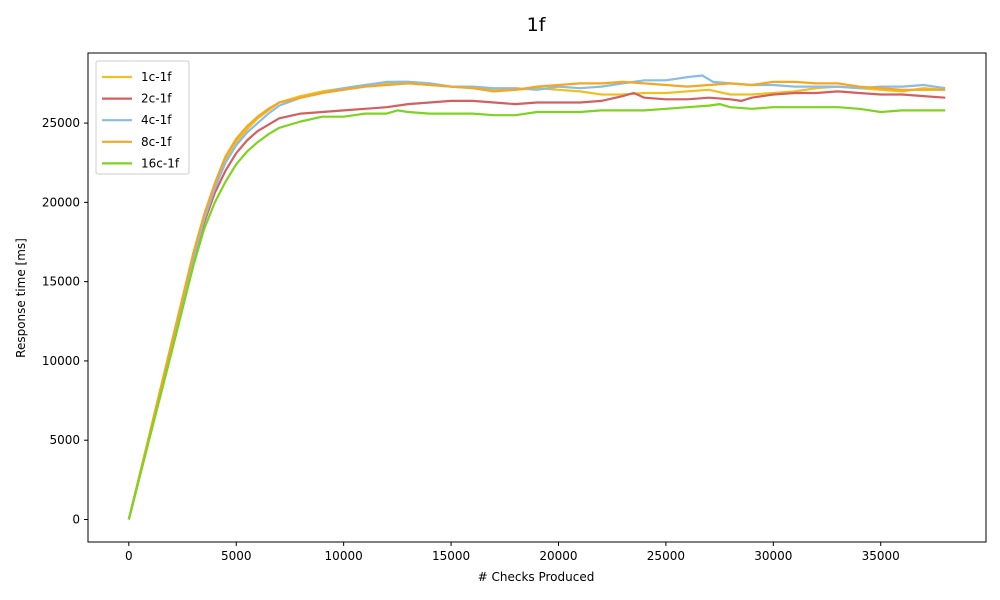 This screenshot has height=600, width=1000. Describe the element at coordinates (451, 556) in the screenshot. I see `x-tick-label: 15000` at that location.